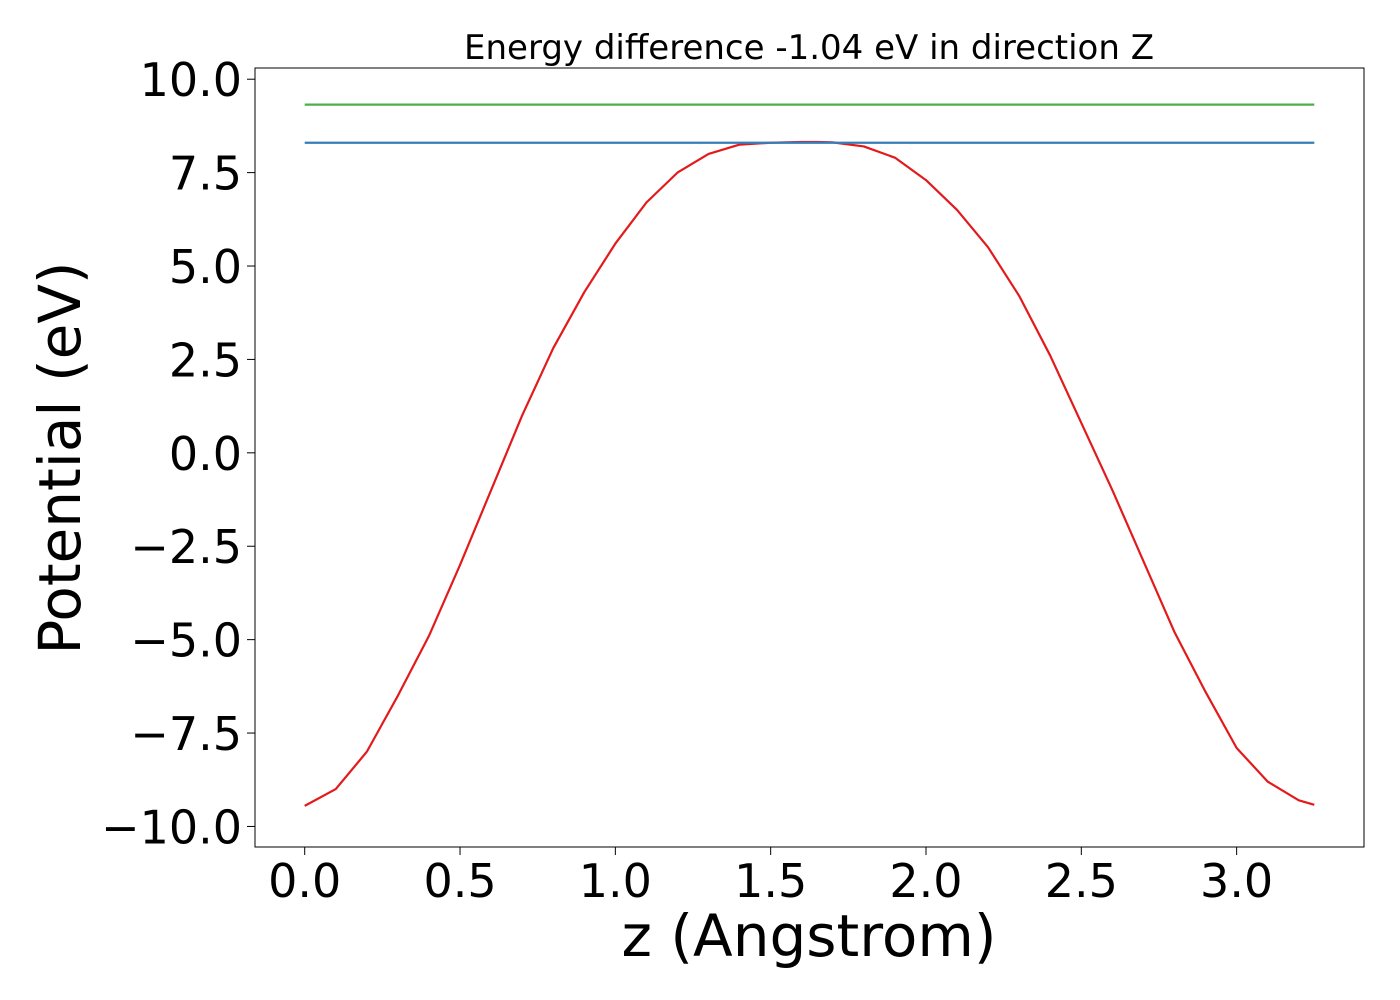 This screenshot has height=1000, width=1400. I want to click on y-tick-label: −10.0, so click(171, 827).